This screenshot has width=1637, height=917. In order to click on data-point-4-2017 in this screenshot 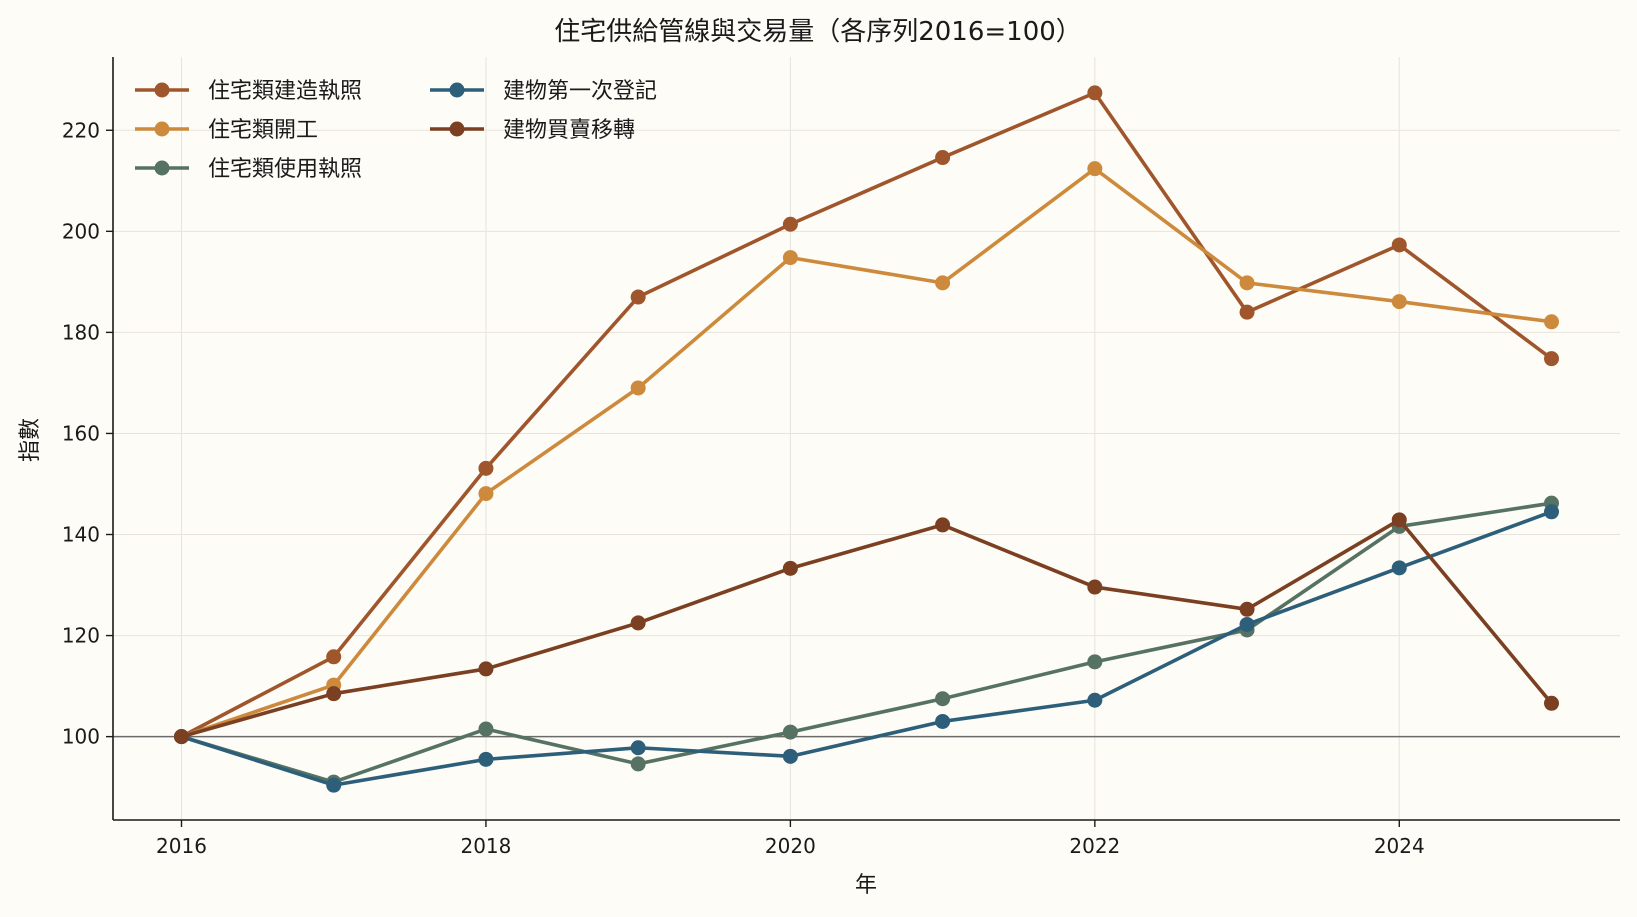, I will do `click(334, 694)`.